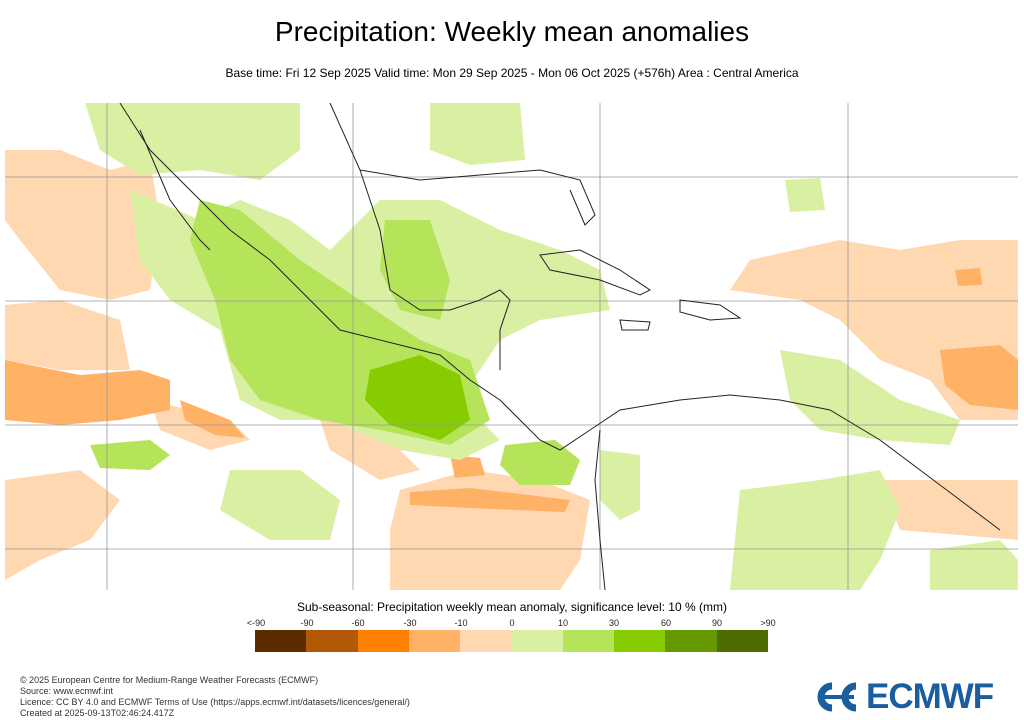 This screenshot has height=720, width=1024. I want to click on field-pos-strong, so click(417, 397).